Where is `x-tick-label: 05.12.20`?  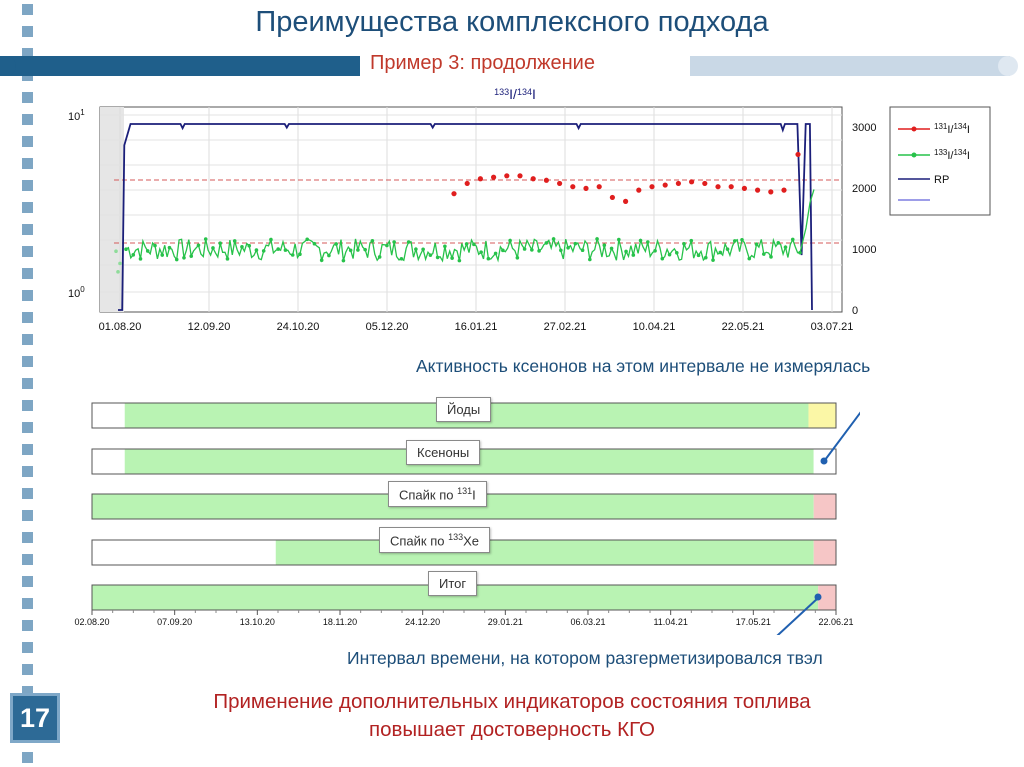
x-tick-label: 05.12.20 is located at coordinates (387, 327).